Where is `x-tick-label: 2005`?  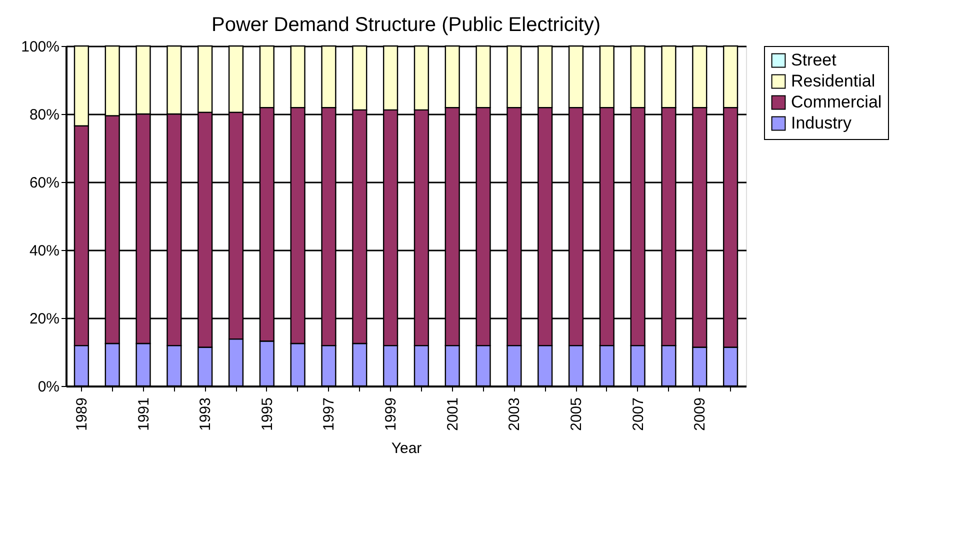 x-tick-label: 2005 is located at coordinates (576, 414).